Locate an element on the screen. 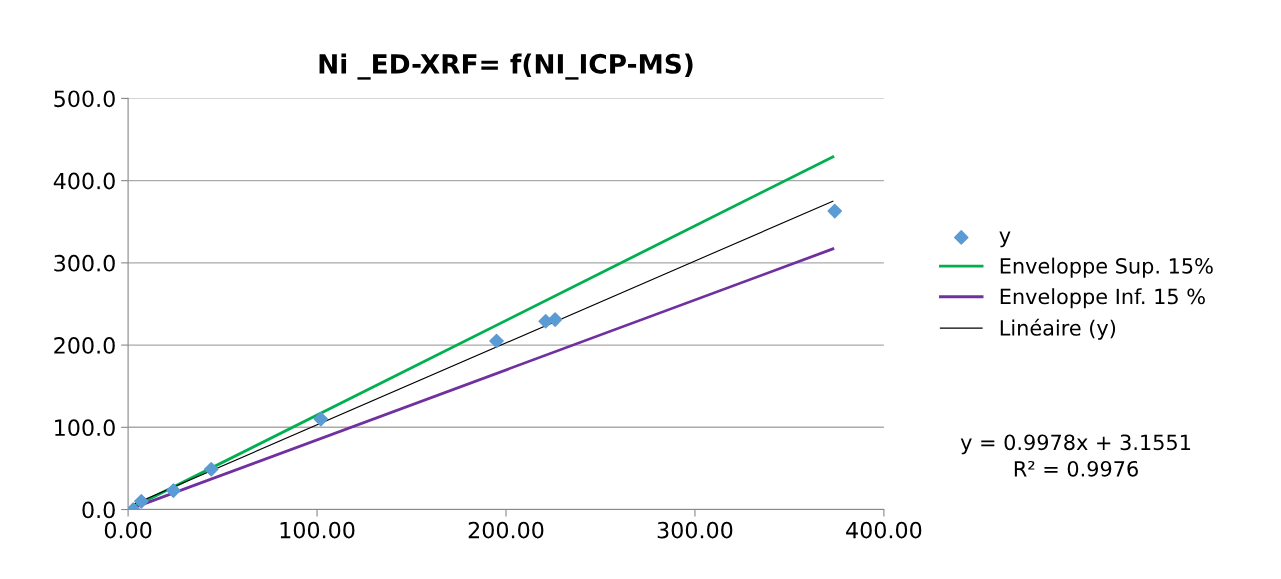 The height and width of the screenshot is (579, 1281). chart-title: Ni _ED-XRF= f(NI_ICP-MS) is located at coordinates (506, 66).